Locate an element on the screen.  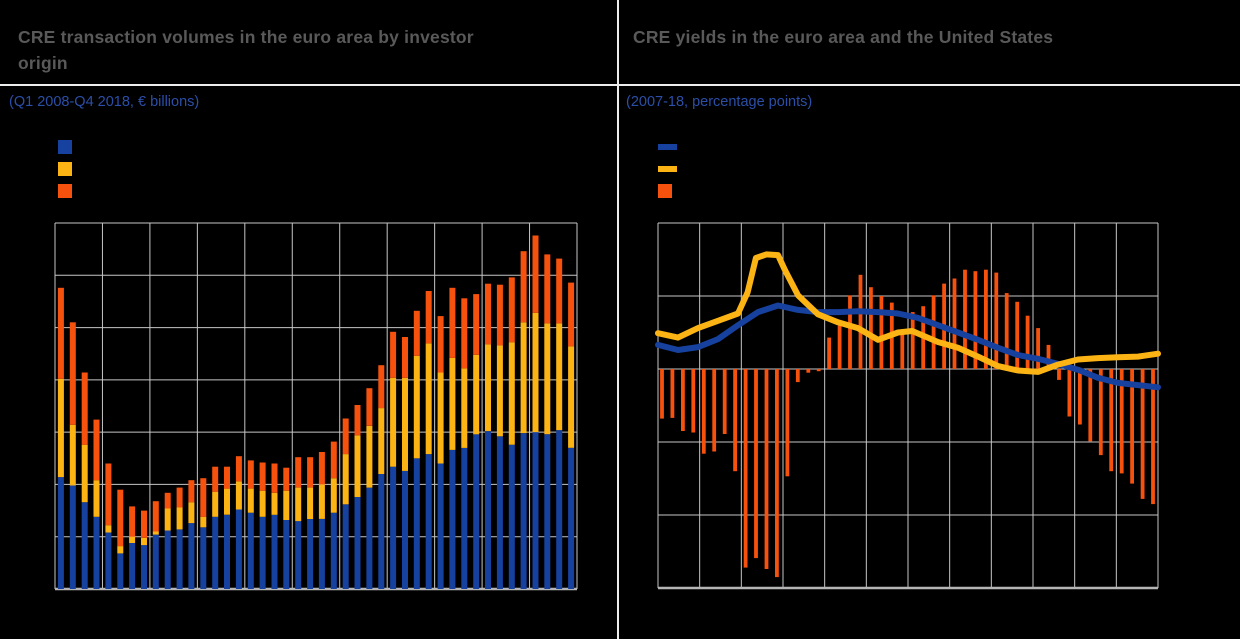
yellow-line-swatch-icon is located at coordinates (667, 169).